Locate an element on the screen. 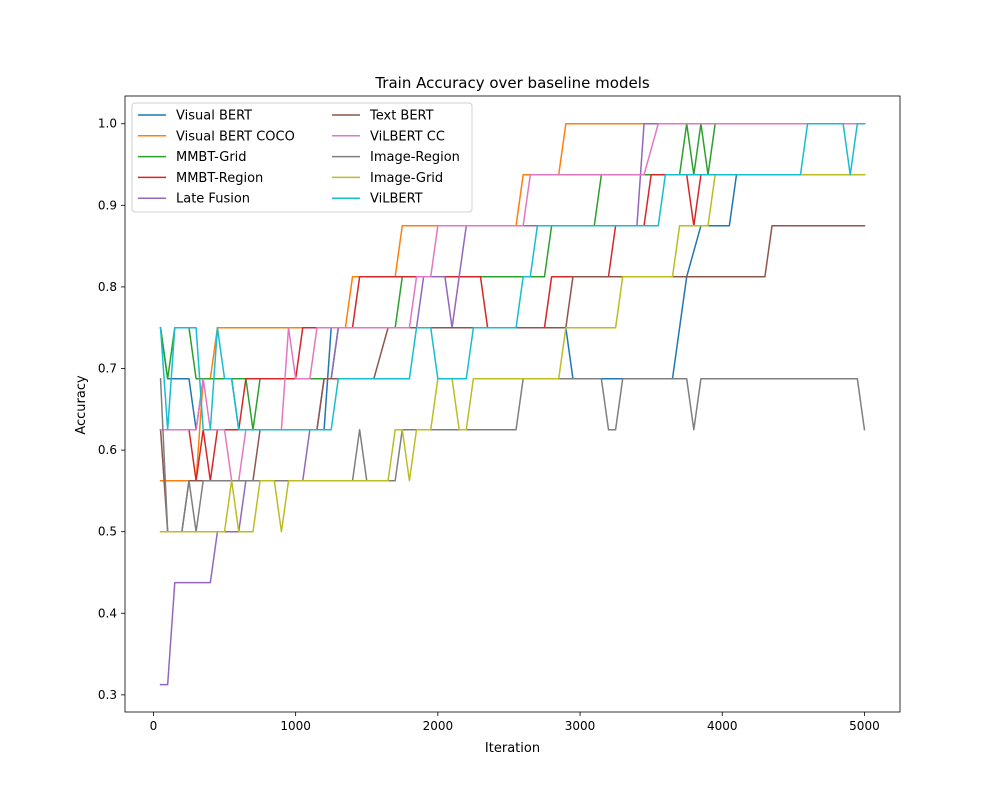  chart-title: Train Accuracy over baseline models is located at coordinates (512, 83).